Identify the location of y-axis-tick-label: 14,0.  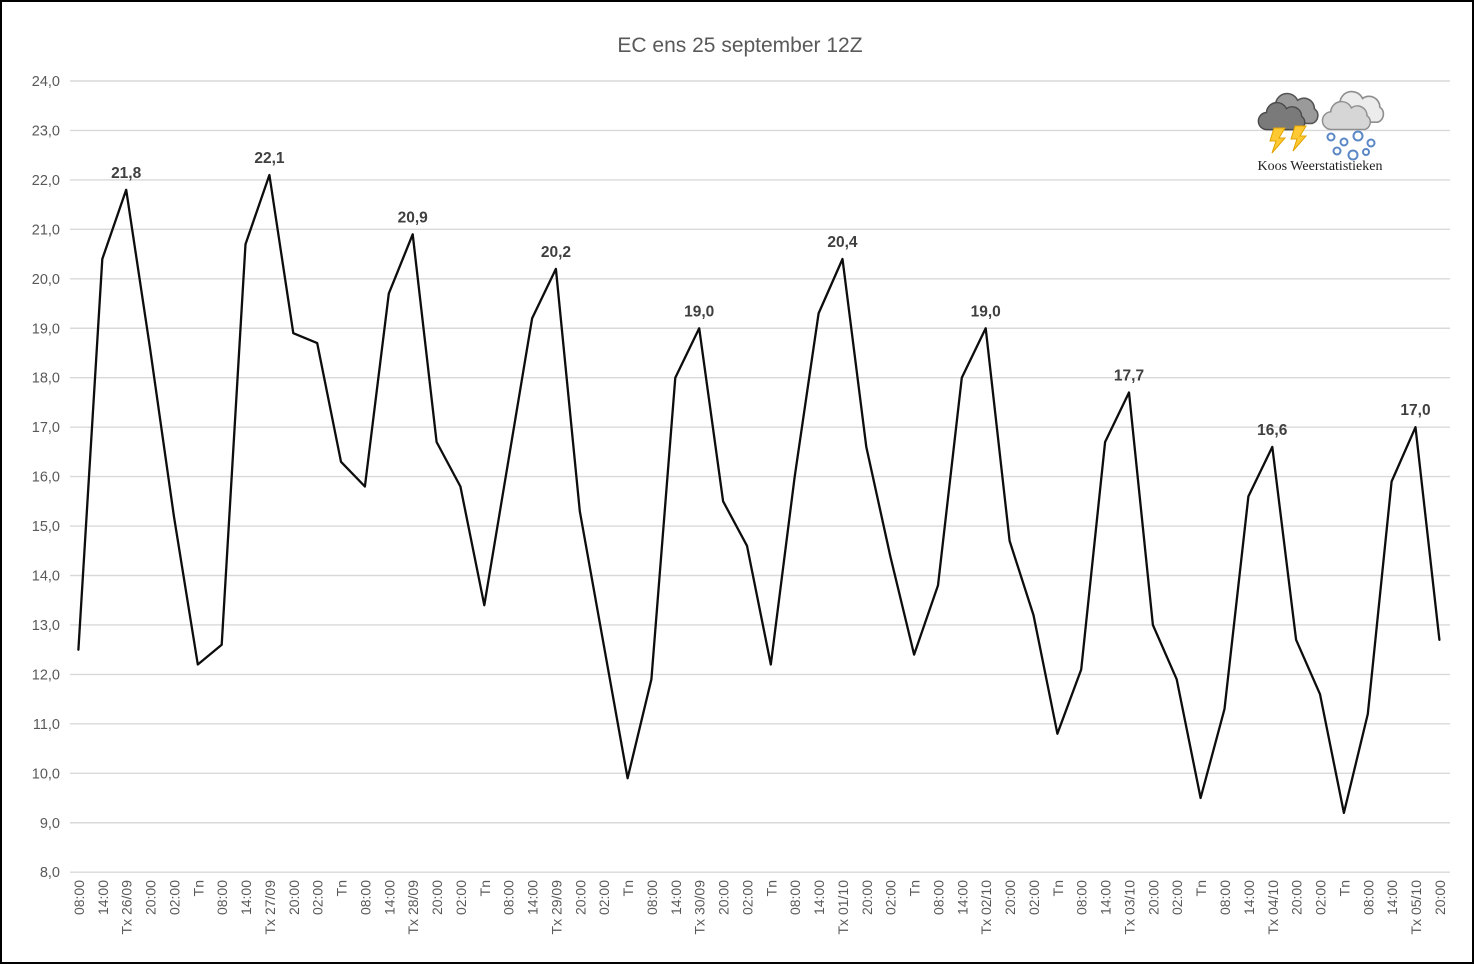
(46, 577).